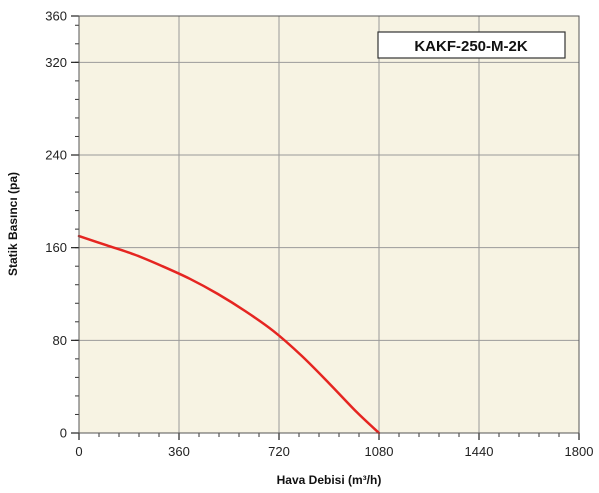 The image size is (599, 493). I want to click on y-tick-label: 240, so click(56, 155).